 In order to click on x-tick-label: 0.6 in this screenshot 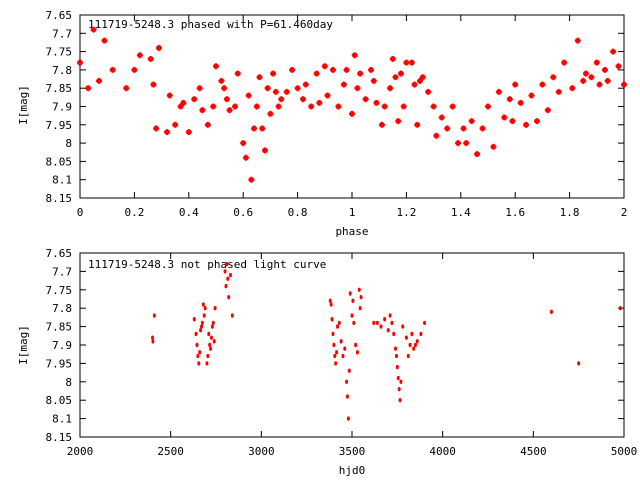, I will do `click(243, 212)`.